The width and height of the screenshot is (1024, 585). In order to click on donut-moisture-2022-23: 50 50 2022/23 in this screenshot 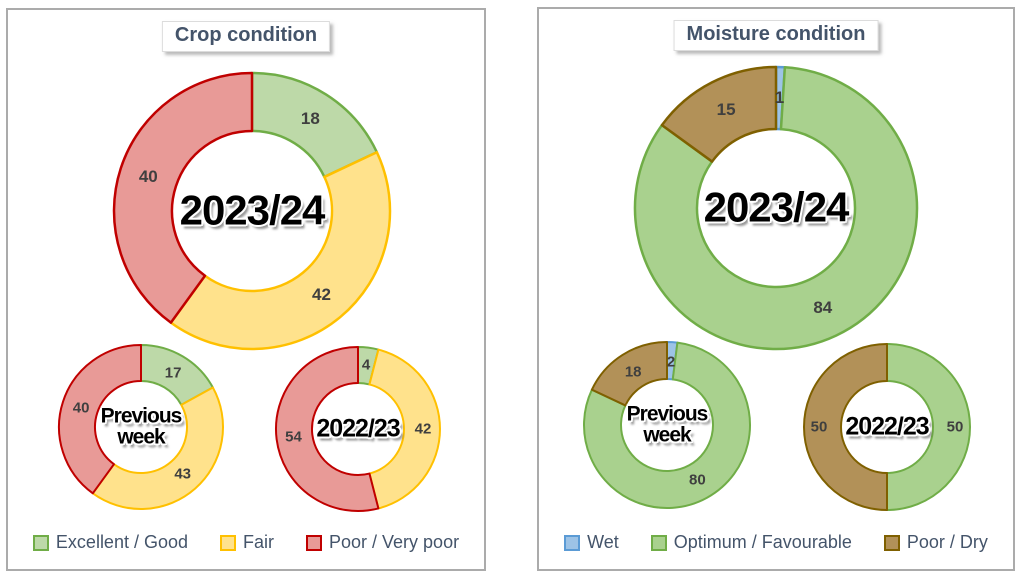, I will do `click(887, 427)`.